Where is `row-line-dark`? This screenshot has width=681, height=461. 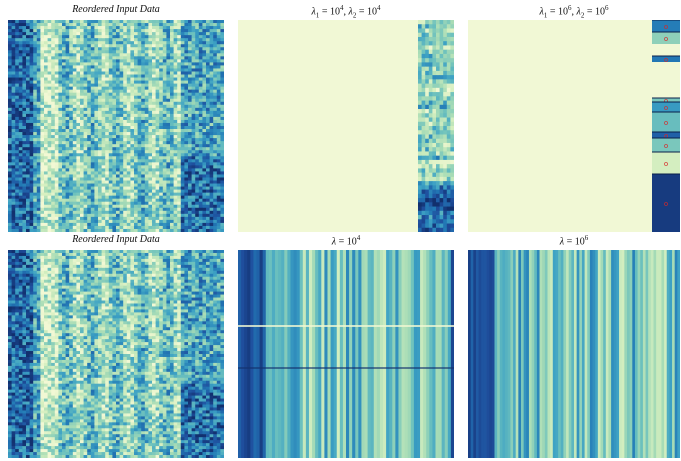 row-line-dark is located at coordinates (346, 368).